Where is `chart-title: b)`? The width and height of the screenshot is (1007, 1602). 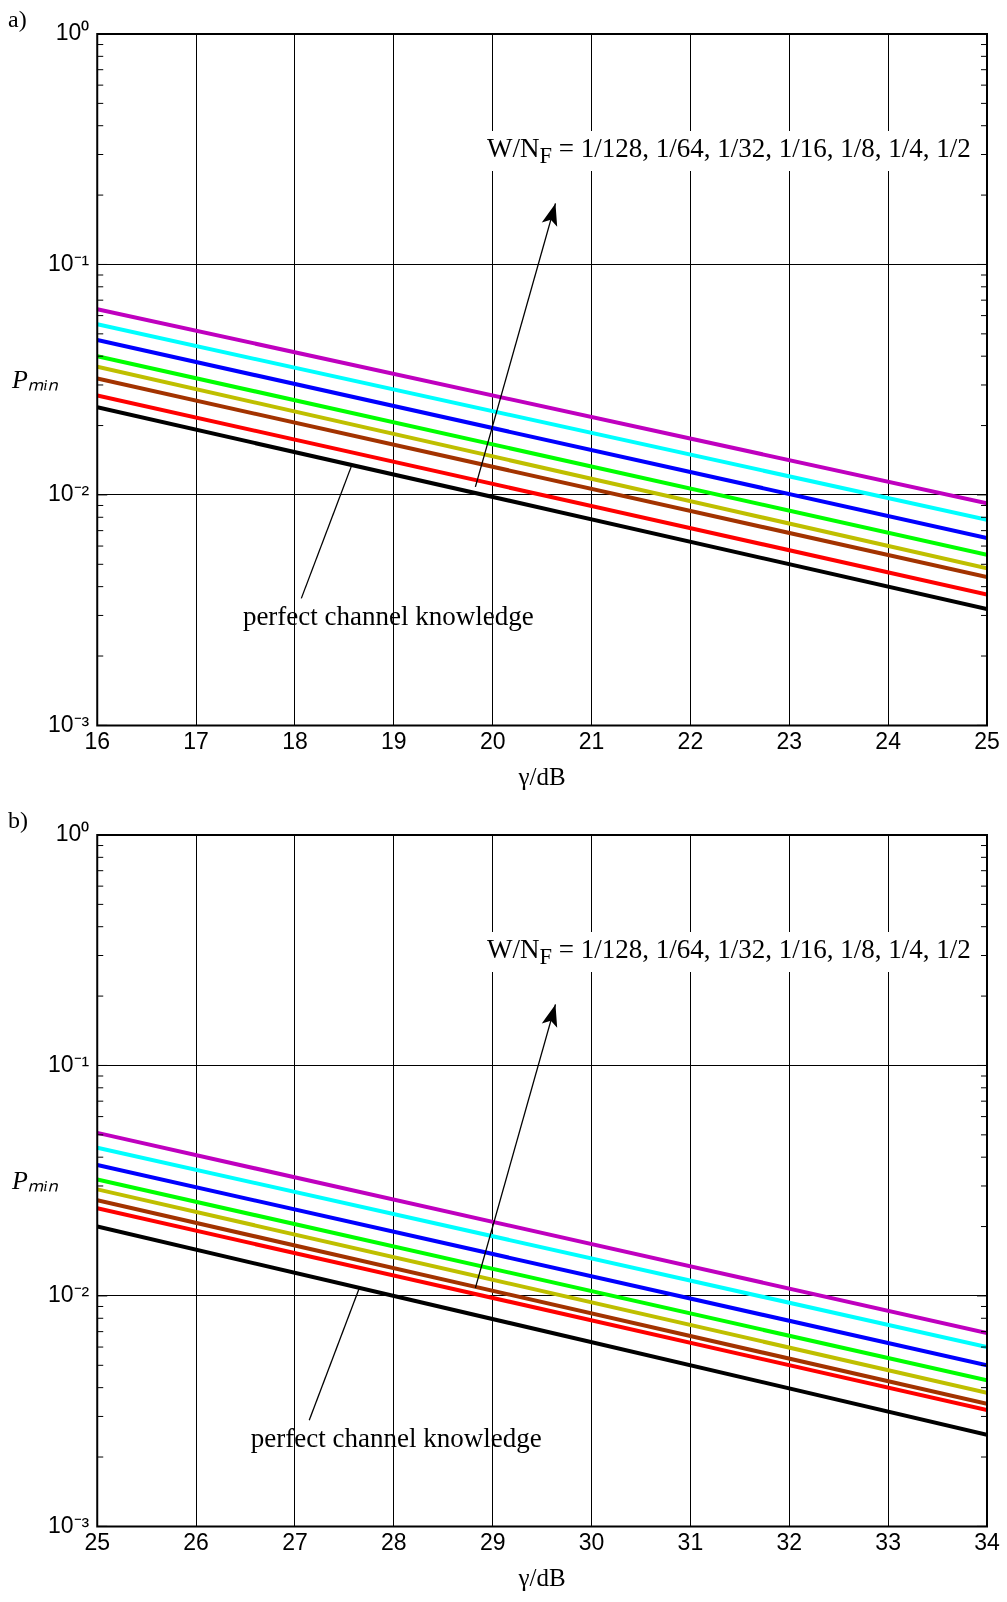 chart-title: b) is located at coordinates (18, 820).